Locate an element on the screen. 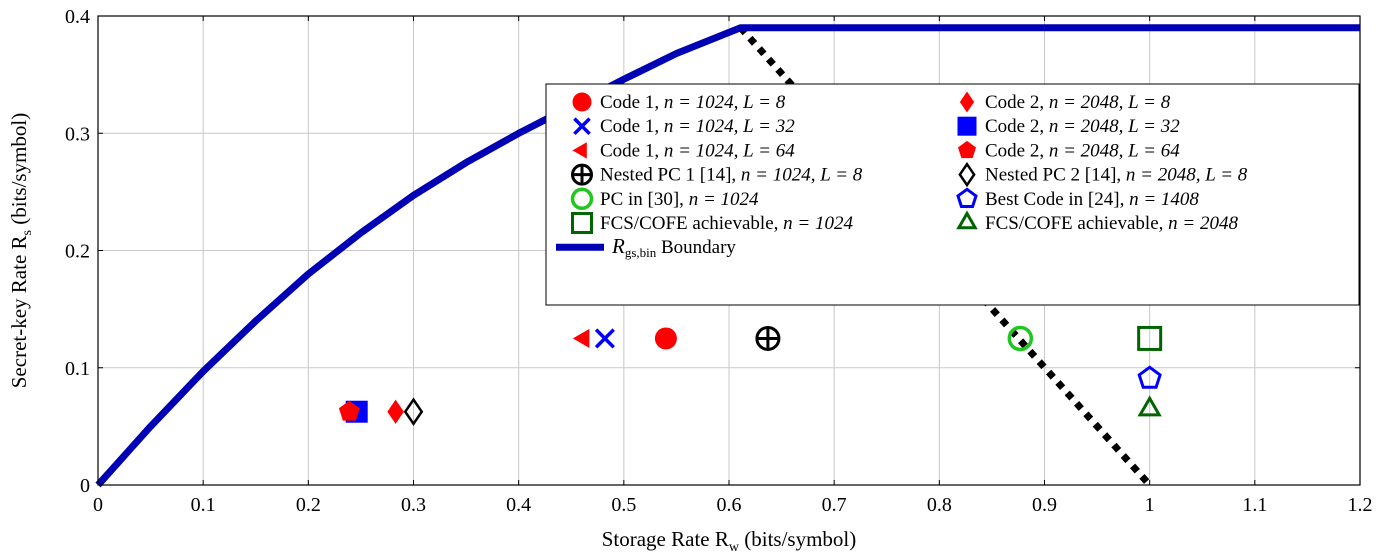 The height and width of the screenshot is (552, 1387). x-tick-label: 0.8 is located at coordinates (939, 505).